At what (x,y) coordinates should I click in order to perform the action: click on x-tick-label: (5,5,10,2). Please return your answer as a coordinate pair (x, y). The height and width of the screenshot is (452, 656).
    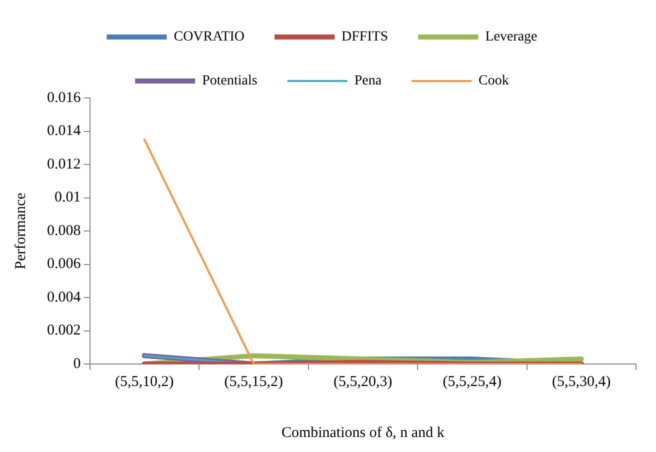
    Looking at the image, I should click on (144, 382).